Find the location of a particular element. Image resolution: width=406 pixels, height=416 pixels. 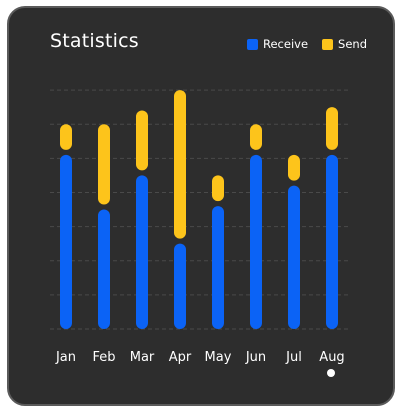

x-tick-label: May is located at coordinates (218, 357).